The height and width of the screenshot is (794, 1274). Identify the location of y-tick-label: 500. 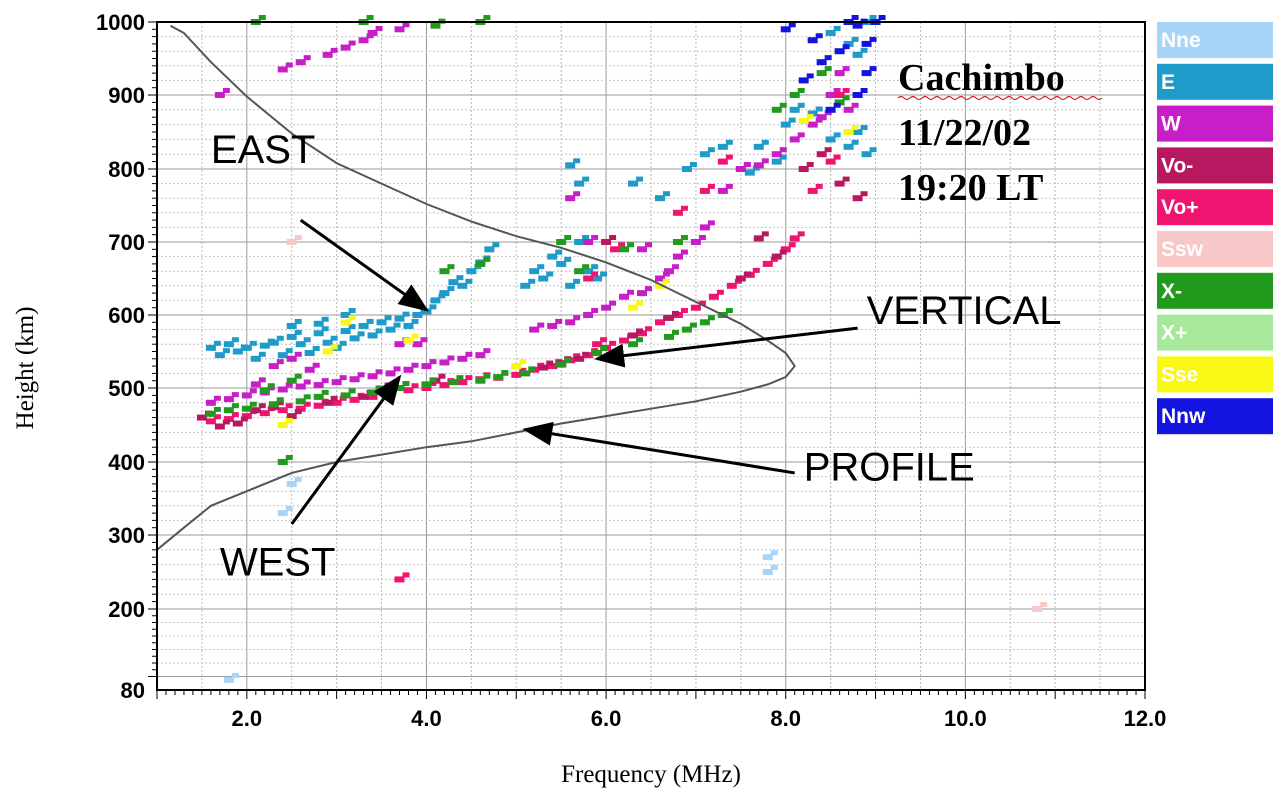
(126, 388).